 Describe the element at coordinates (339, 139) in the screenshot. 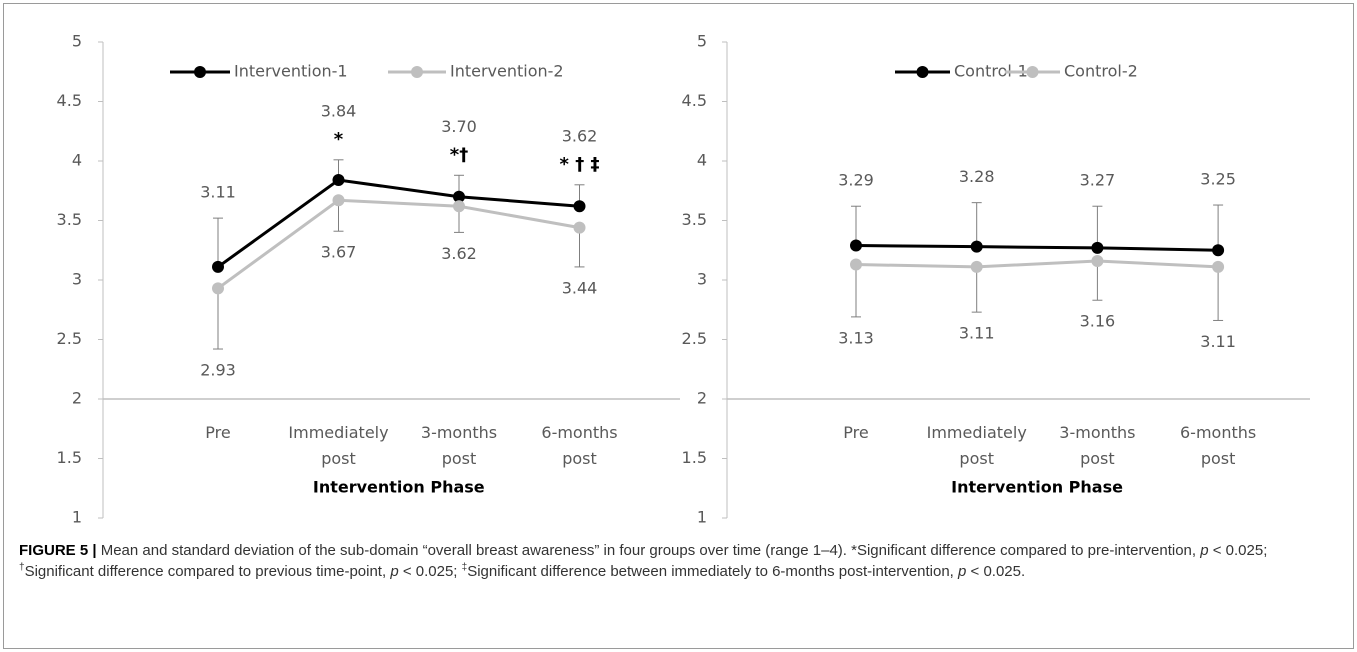

I see `annotation: *` at that location.